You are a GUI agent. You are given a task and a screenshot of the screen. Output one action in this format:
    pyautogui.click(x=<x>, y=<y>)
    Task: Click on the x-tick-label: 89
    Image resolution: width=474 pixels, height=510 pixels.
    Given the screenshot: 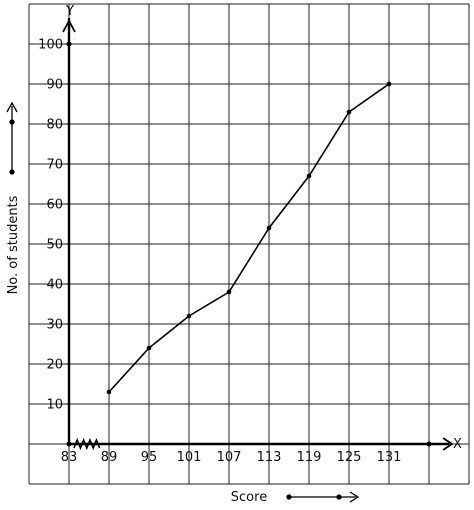 What is the action you would take?
    pyautogui.click(x=109, y=457)
    